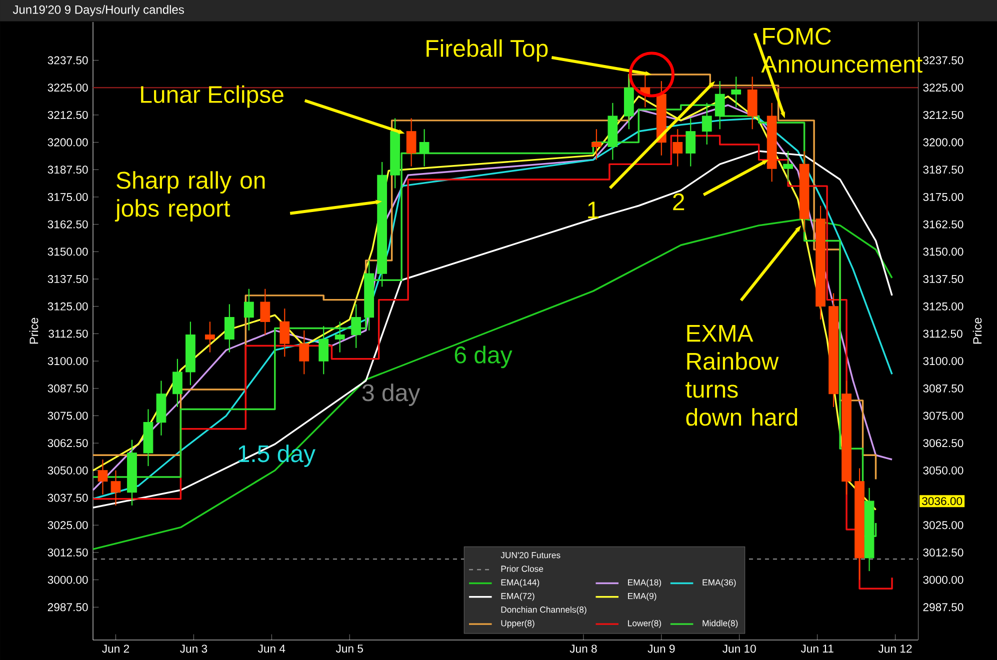 This screenshot has width=997, height=660. I want to click on y2-tick-label: 3175.00, so click(943, 197).